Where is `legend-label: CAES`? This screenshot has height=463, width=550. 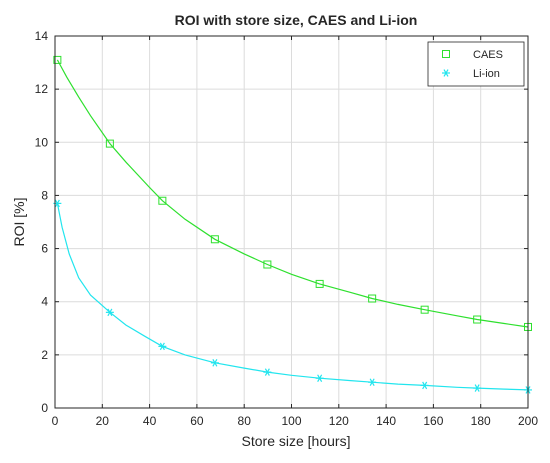
legend-label: CAES is located at coordinates (488, 55).